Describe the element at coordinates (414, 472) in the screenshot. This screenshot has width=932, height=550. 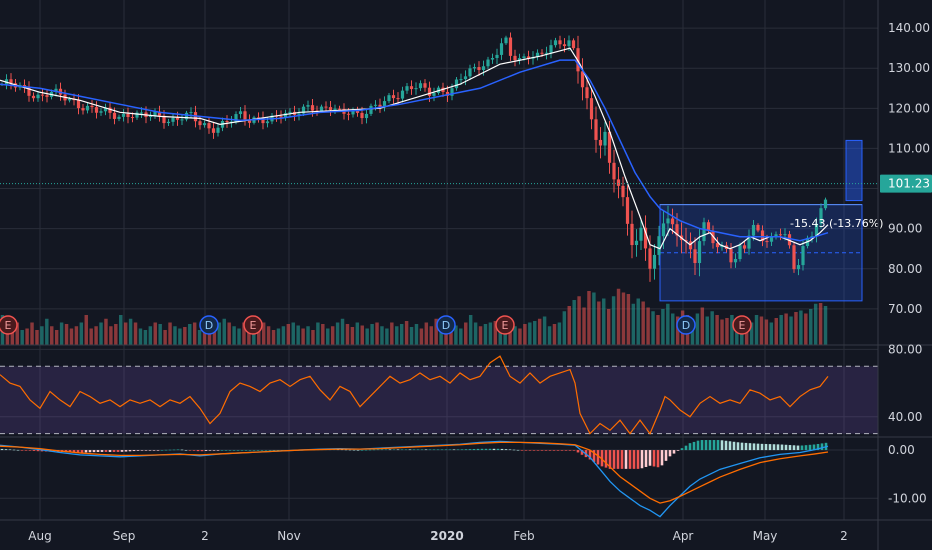
I see `signal-line` at that location.